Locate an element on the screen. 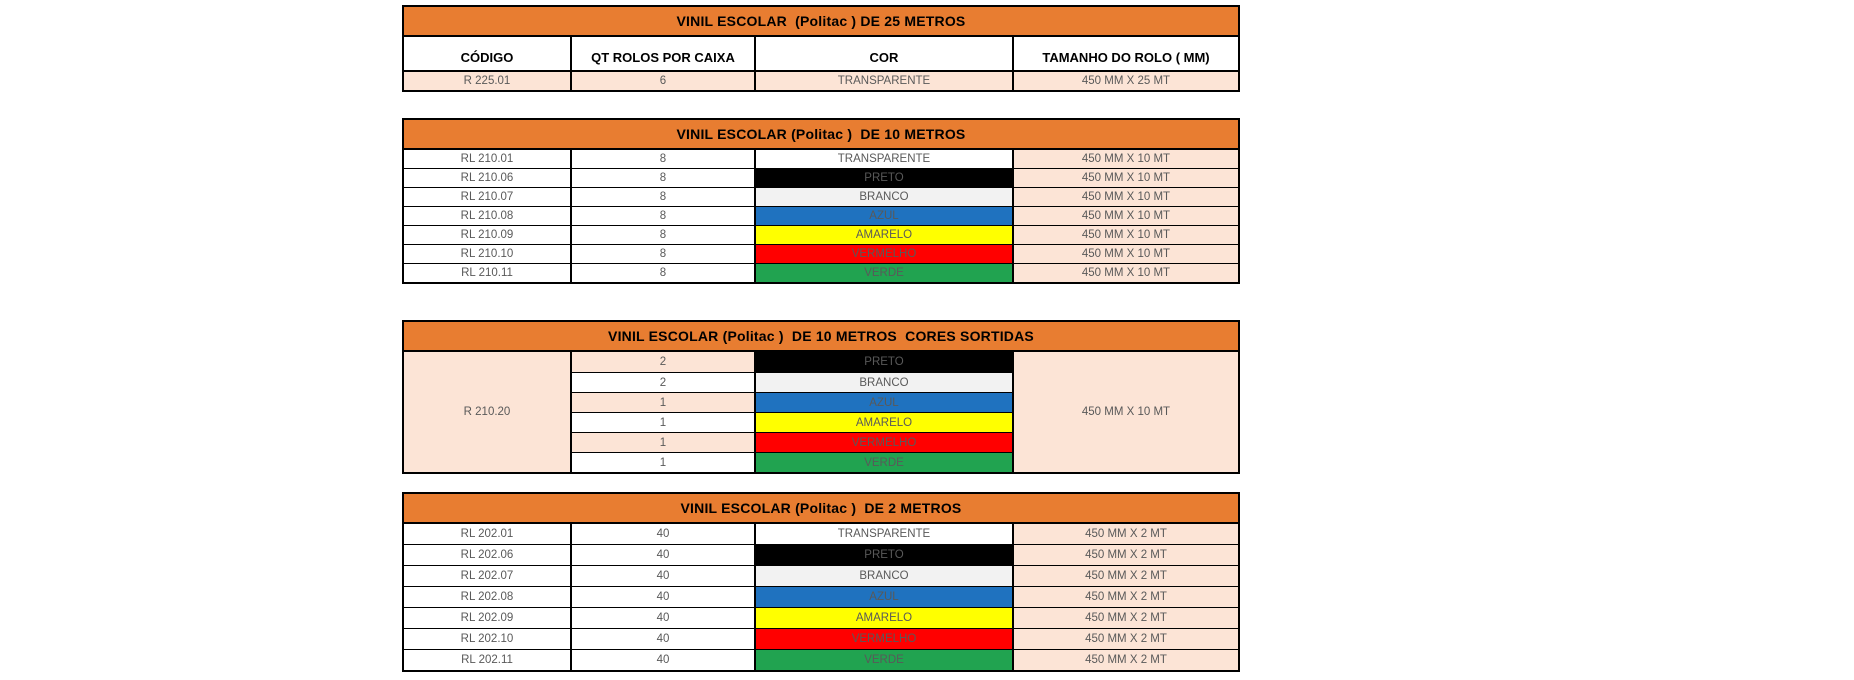  table-row: RL 210.07 8 BRANCO 450 MM X 10 MT is located at coordinates (821, 196).